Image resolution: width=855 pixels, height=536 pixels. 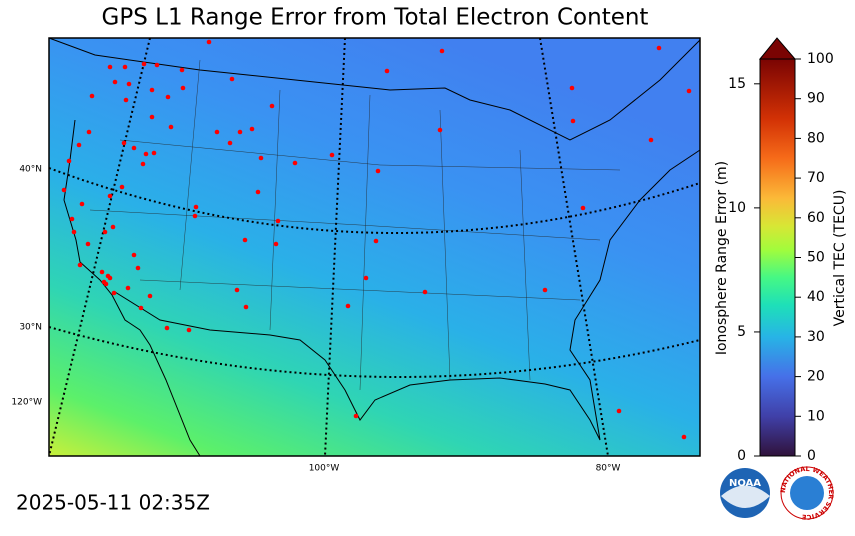 I want to click on colorbar, so click(x=777, y=247).